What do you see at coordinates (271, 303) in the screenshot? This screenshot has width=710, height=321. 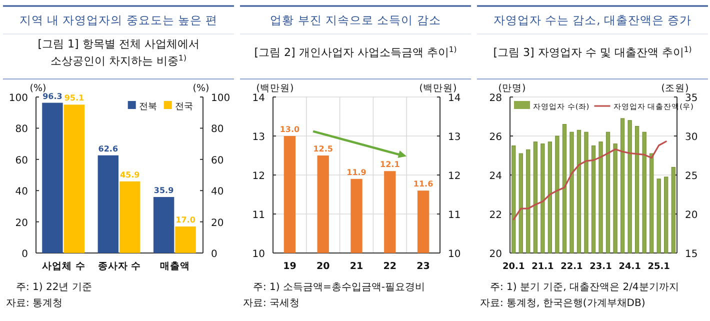 I see `text: 자료: 국세청` at bounding box center [271, 303].